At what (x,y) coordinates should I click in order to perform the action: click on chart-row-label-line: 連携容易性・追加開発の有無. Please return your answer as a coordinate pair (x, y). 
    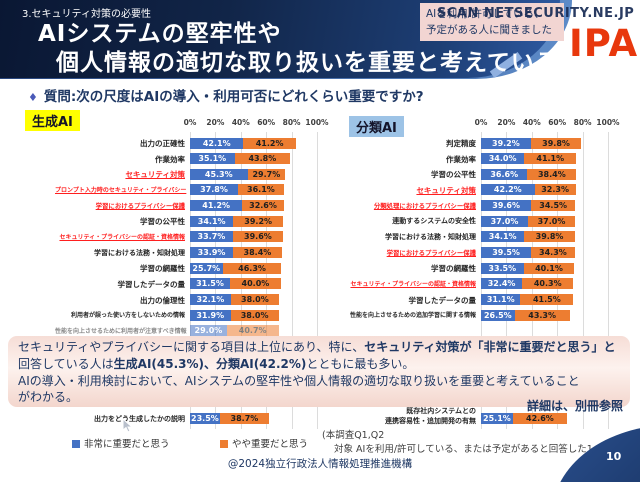
    Looking at the image, I should click on (430, 420).